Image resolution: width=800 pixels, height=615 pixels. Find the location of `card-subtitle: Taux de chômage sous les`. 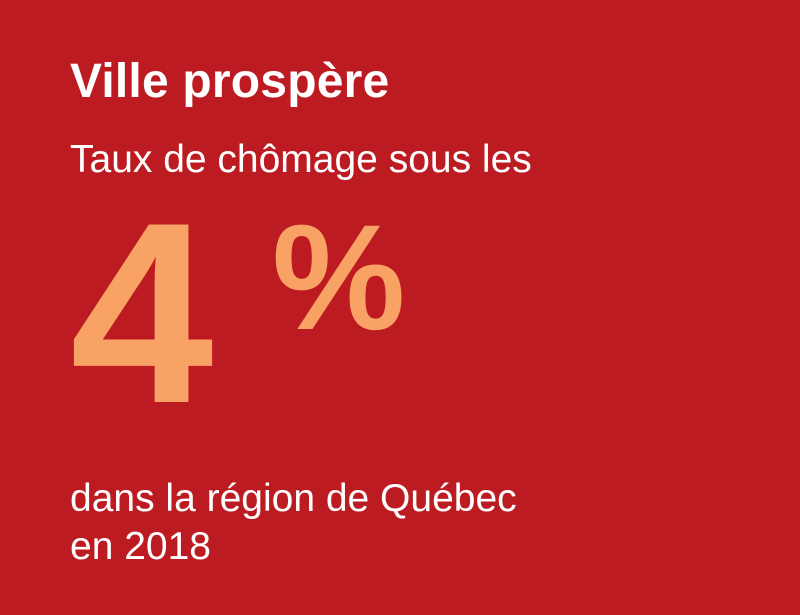

card-subtitle: Taux de chômage sous les is located at coordinates (301, 159).